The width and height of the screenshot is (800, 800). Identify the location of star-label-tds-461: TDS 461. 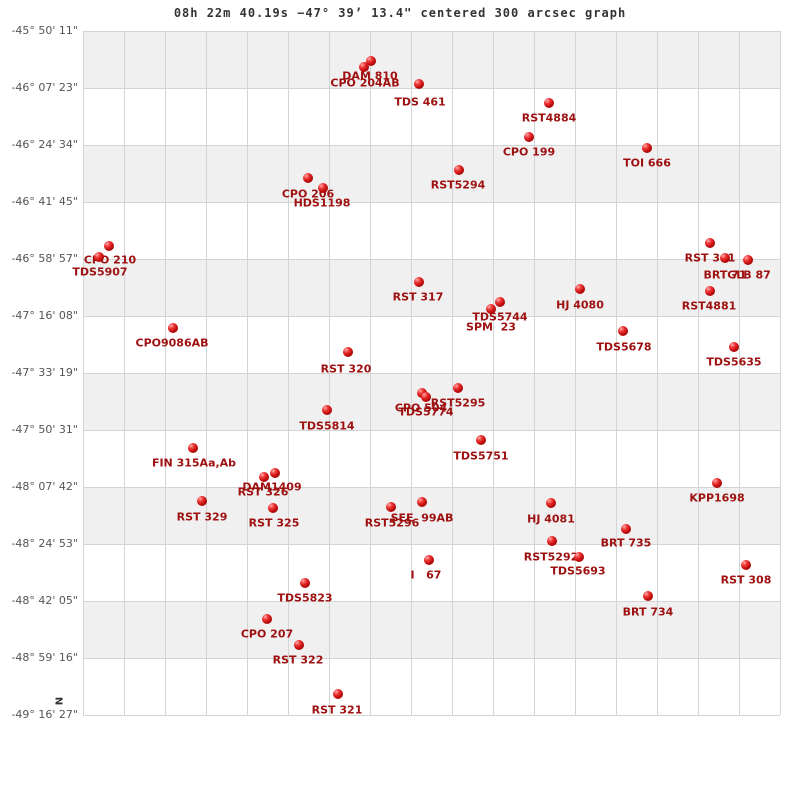
(420, 102).